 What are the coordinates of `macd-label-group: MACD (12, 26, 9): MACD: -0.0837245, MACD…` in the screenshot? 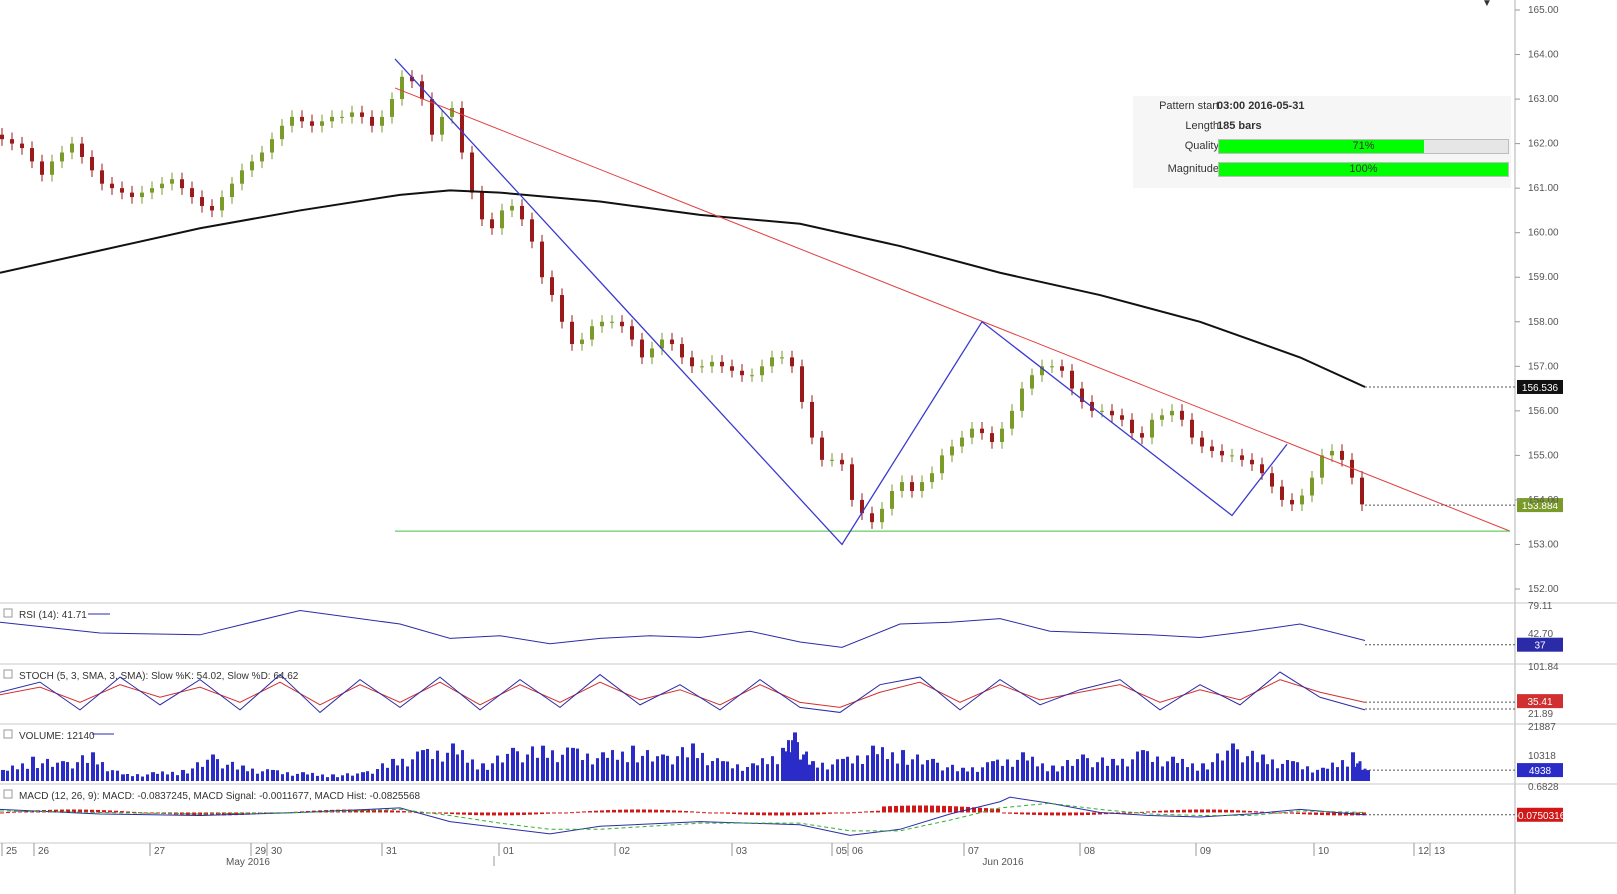 It's located at (212, 795).